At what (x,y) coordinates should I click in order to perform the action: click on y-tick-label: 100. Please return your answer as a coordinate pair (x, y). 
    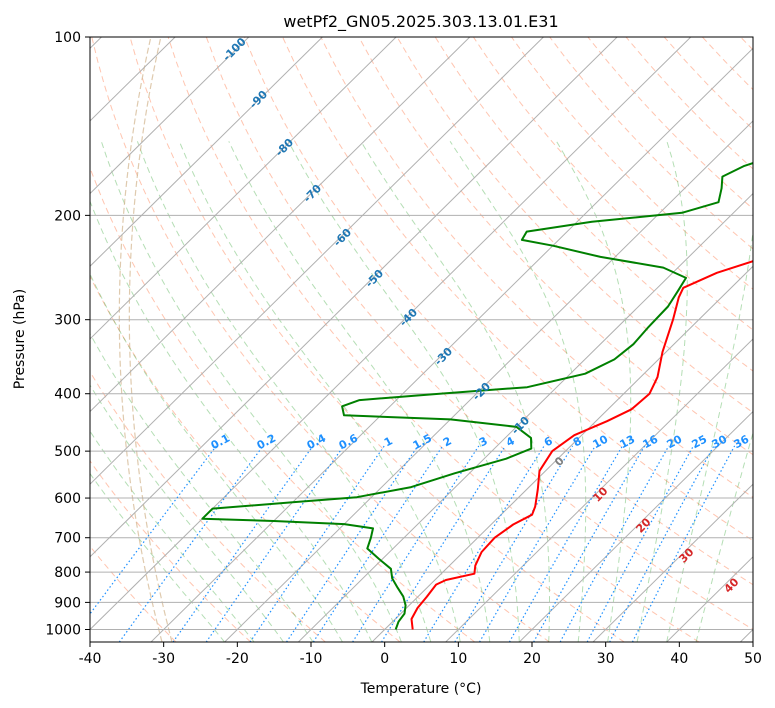
    Looking at the image, I should click on (67, 38).